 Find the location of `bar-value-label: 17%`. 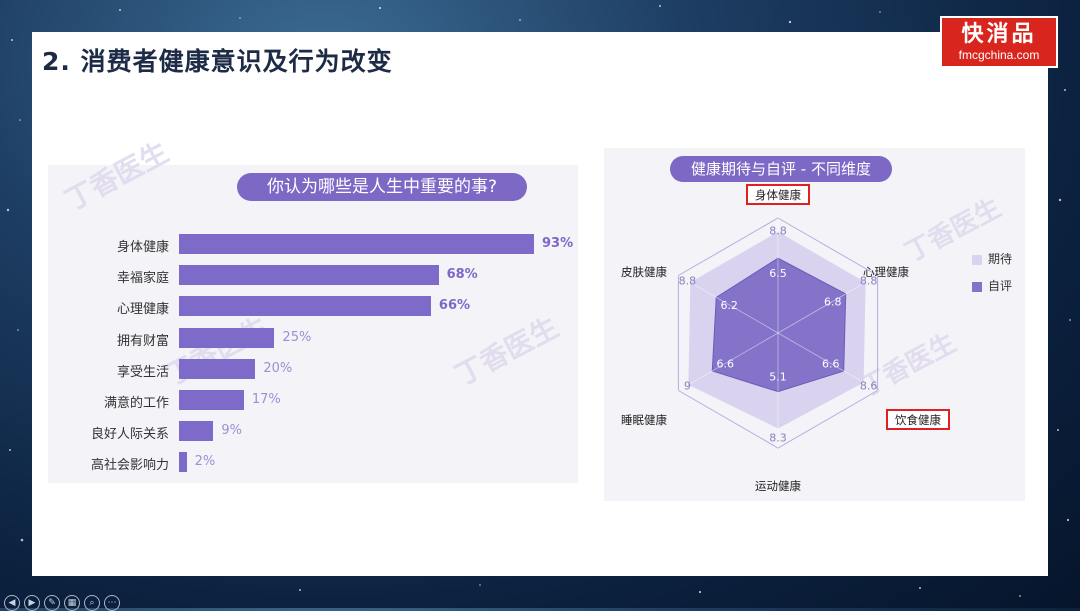

bar-value-label: 17% is located at coordinates (266, 399).